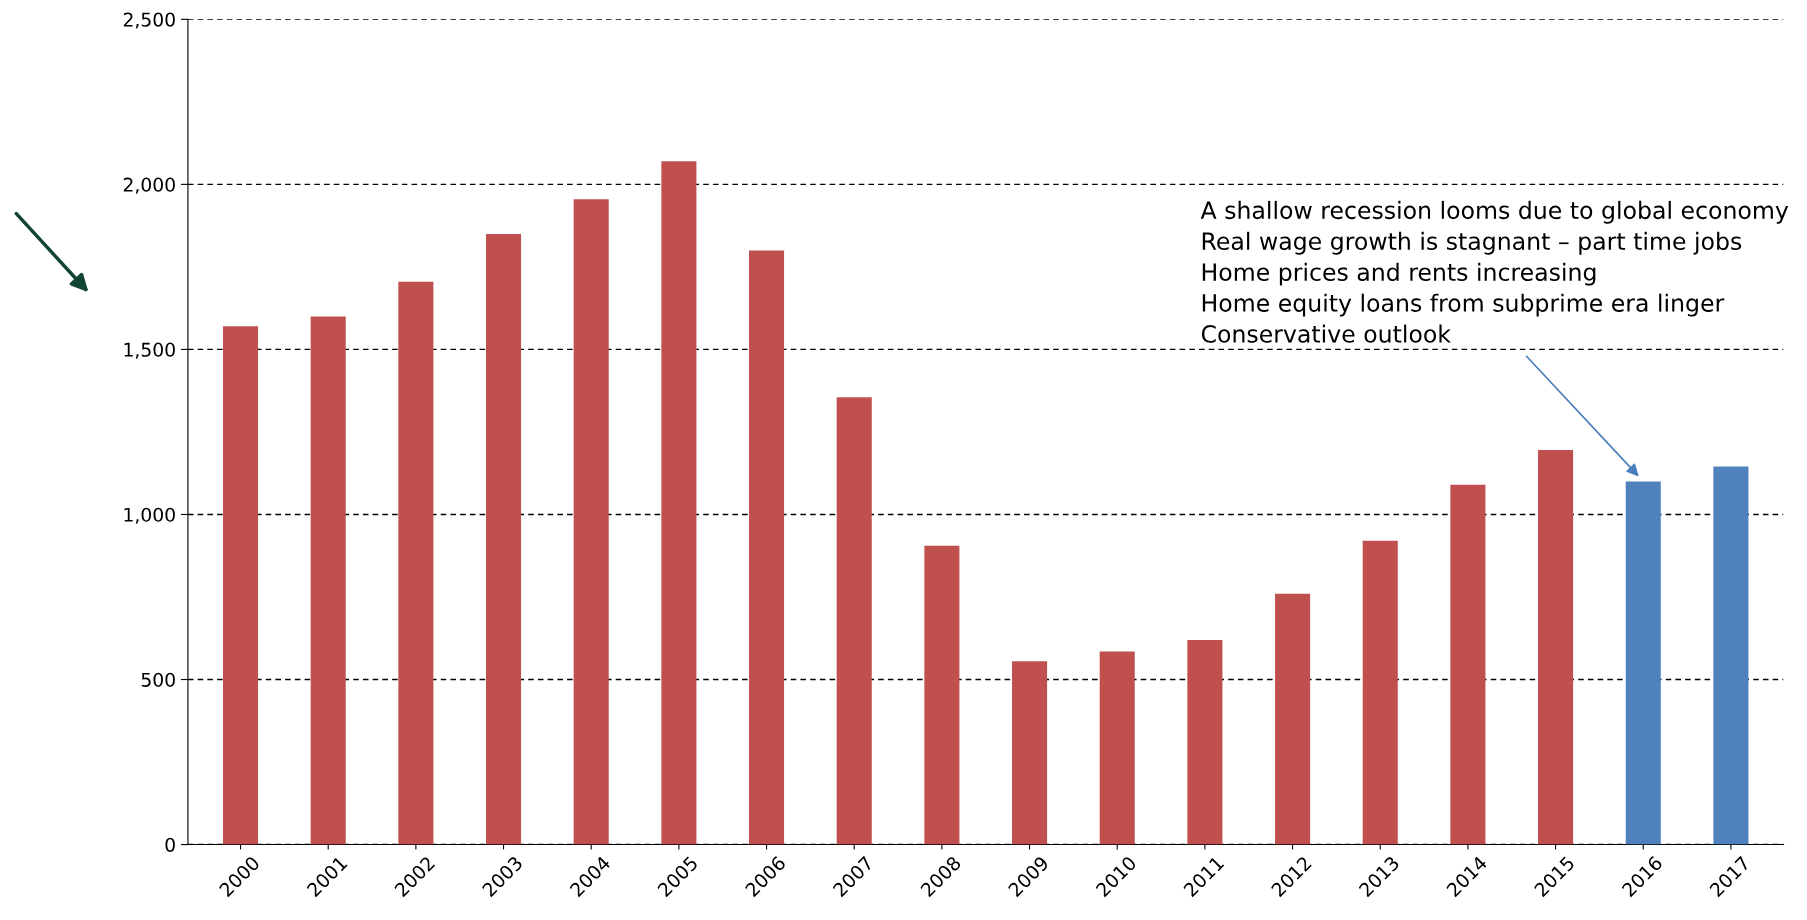  Describe the element at coordinates (149, 20) in the screenshot. I see `y-tick-label: 2,500` at that location.